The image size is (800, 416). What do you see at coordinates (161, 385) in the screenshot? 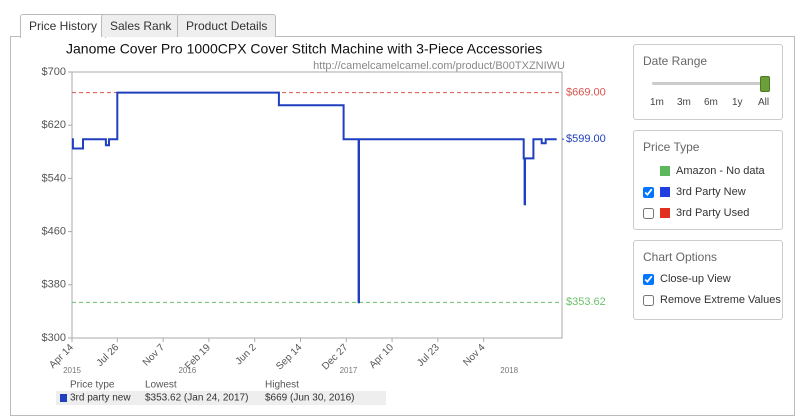
I see `summary-header: Lowest` at bounding box center [161, 385].